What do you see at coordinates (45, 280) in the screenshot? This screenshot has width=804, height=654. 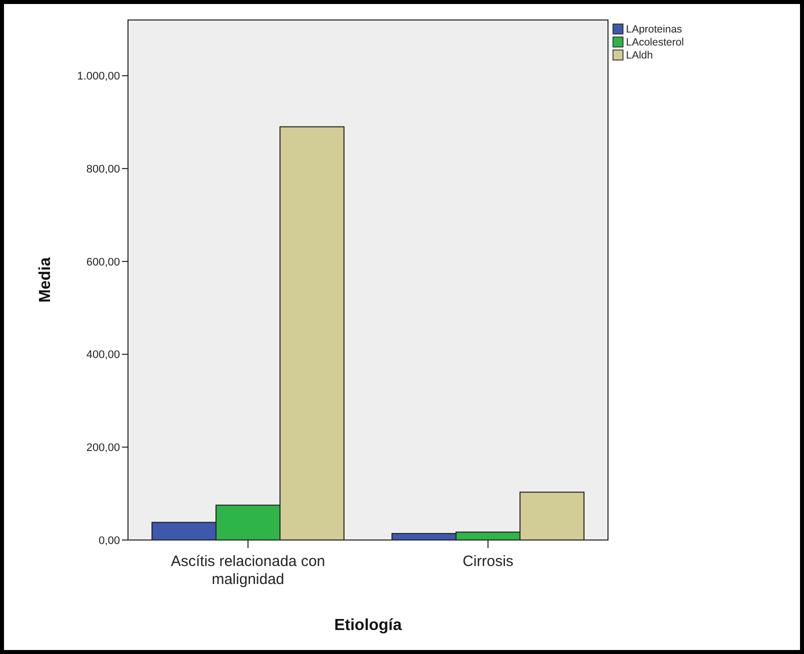 I see `y-axis-title: Media` at bounding box center [45, 280].